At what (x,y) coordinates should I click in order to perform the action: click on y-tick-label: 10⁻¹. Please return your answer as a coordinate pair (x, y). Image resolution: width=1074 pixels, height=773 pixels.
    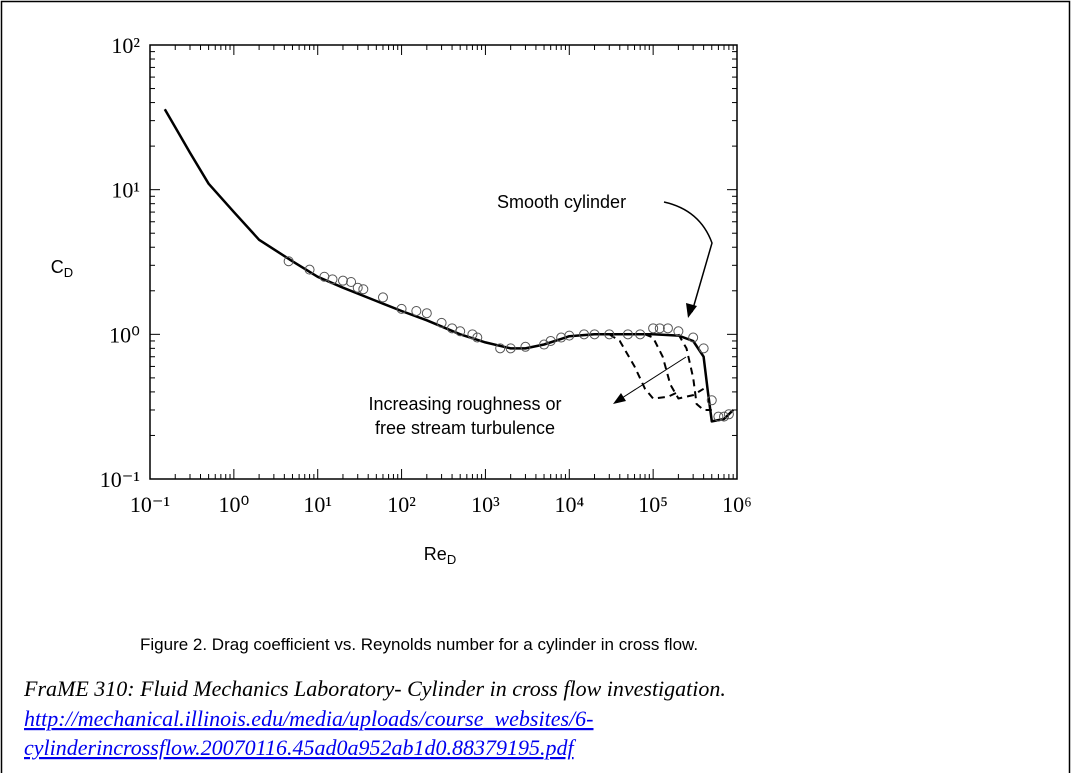
    Looking at the image, I should click on (120, 479).